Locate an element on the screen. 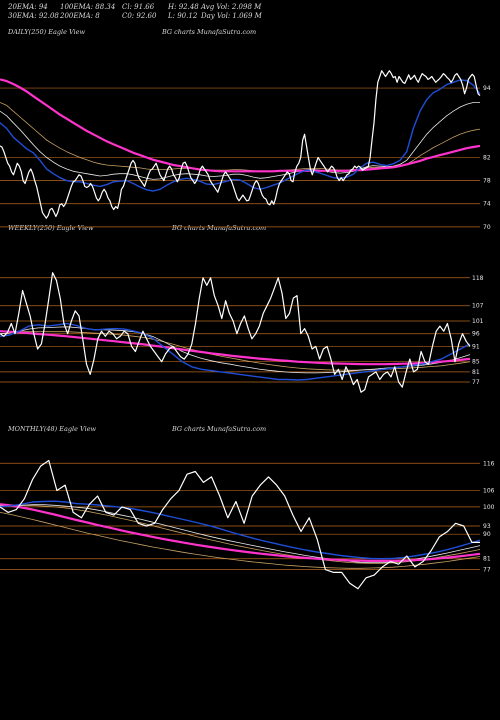 This screenshot has width=500, height=720. stat-200ema: 200EMA: 8 is located at coordinates (80, 16).